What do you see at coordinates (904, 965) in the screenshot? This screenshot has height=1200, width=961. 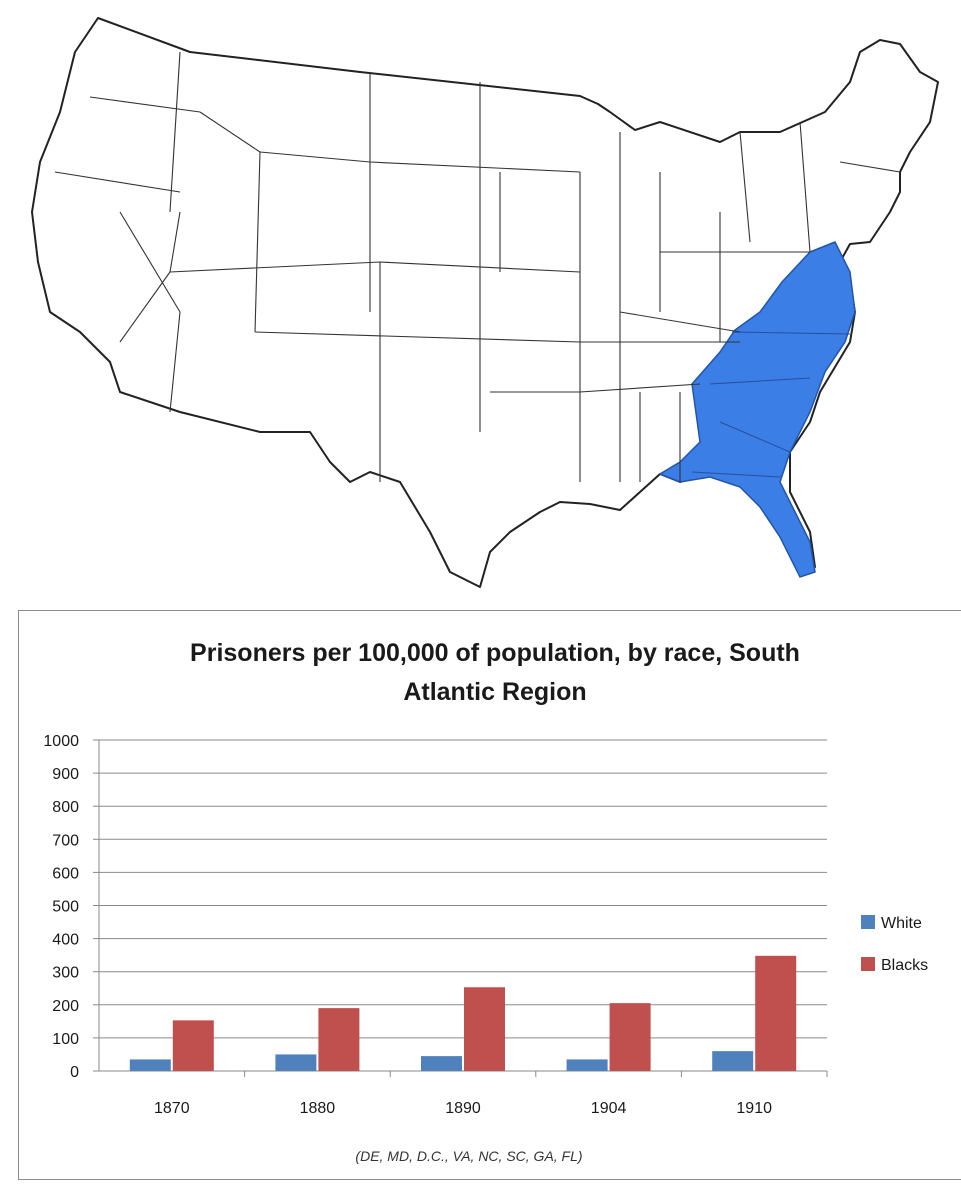 I see `legend-label-blacks: Blacks` at bounding box center [904, 965].